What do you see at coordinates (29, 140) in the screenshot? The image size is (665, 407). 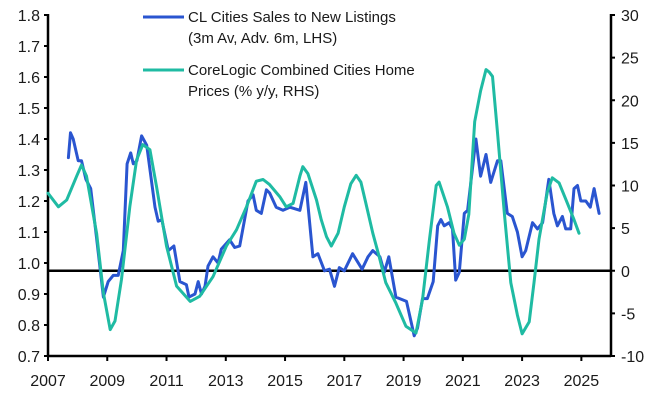 I see `left-axis-tick-label: 1.4` at bounding box center [29, 140].